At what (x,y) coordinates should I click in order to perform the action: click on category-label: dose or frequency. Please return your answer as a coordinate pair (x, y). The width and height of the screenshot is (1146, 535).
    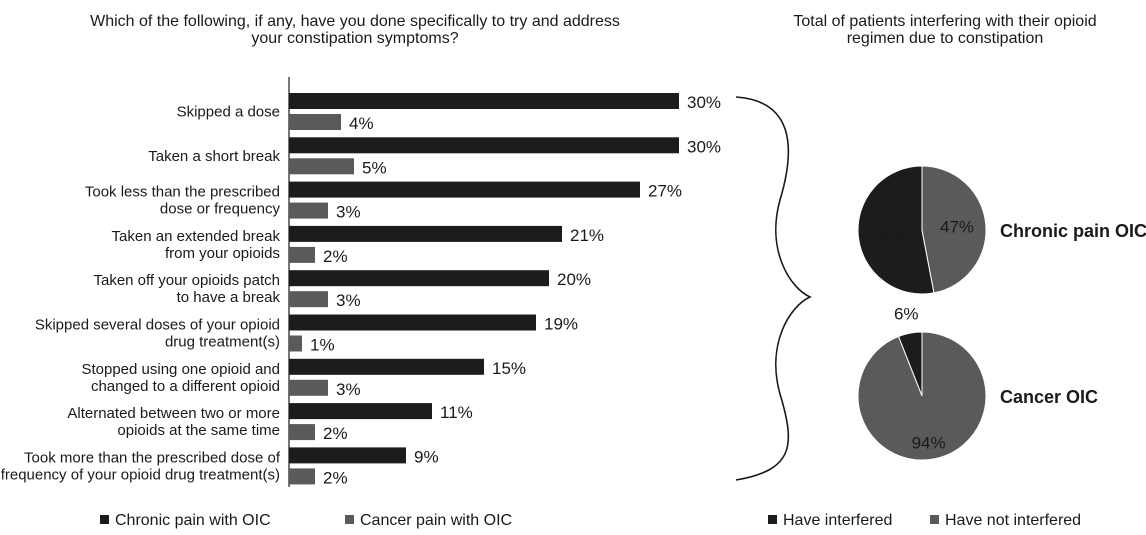
    Looking at the image, I should click on (220, 209).